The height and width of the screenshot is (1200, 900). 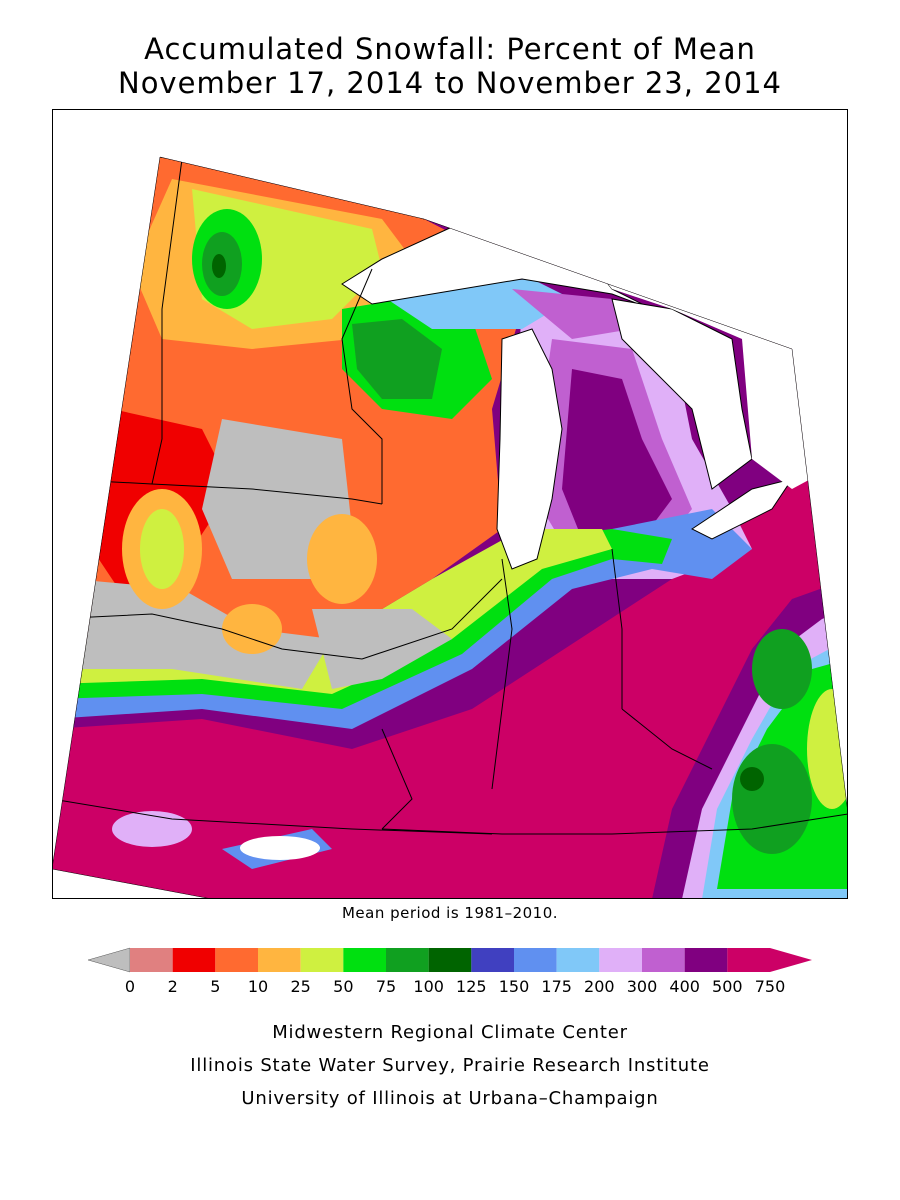 I want to click on border-il-in, so click(x=502, y=674).